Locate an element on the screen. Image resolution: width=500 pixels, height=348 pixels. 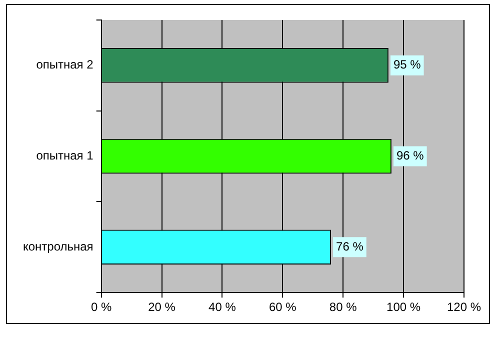
y-tick-label: опытная 1 is located at coordinates (65, 155).